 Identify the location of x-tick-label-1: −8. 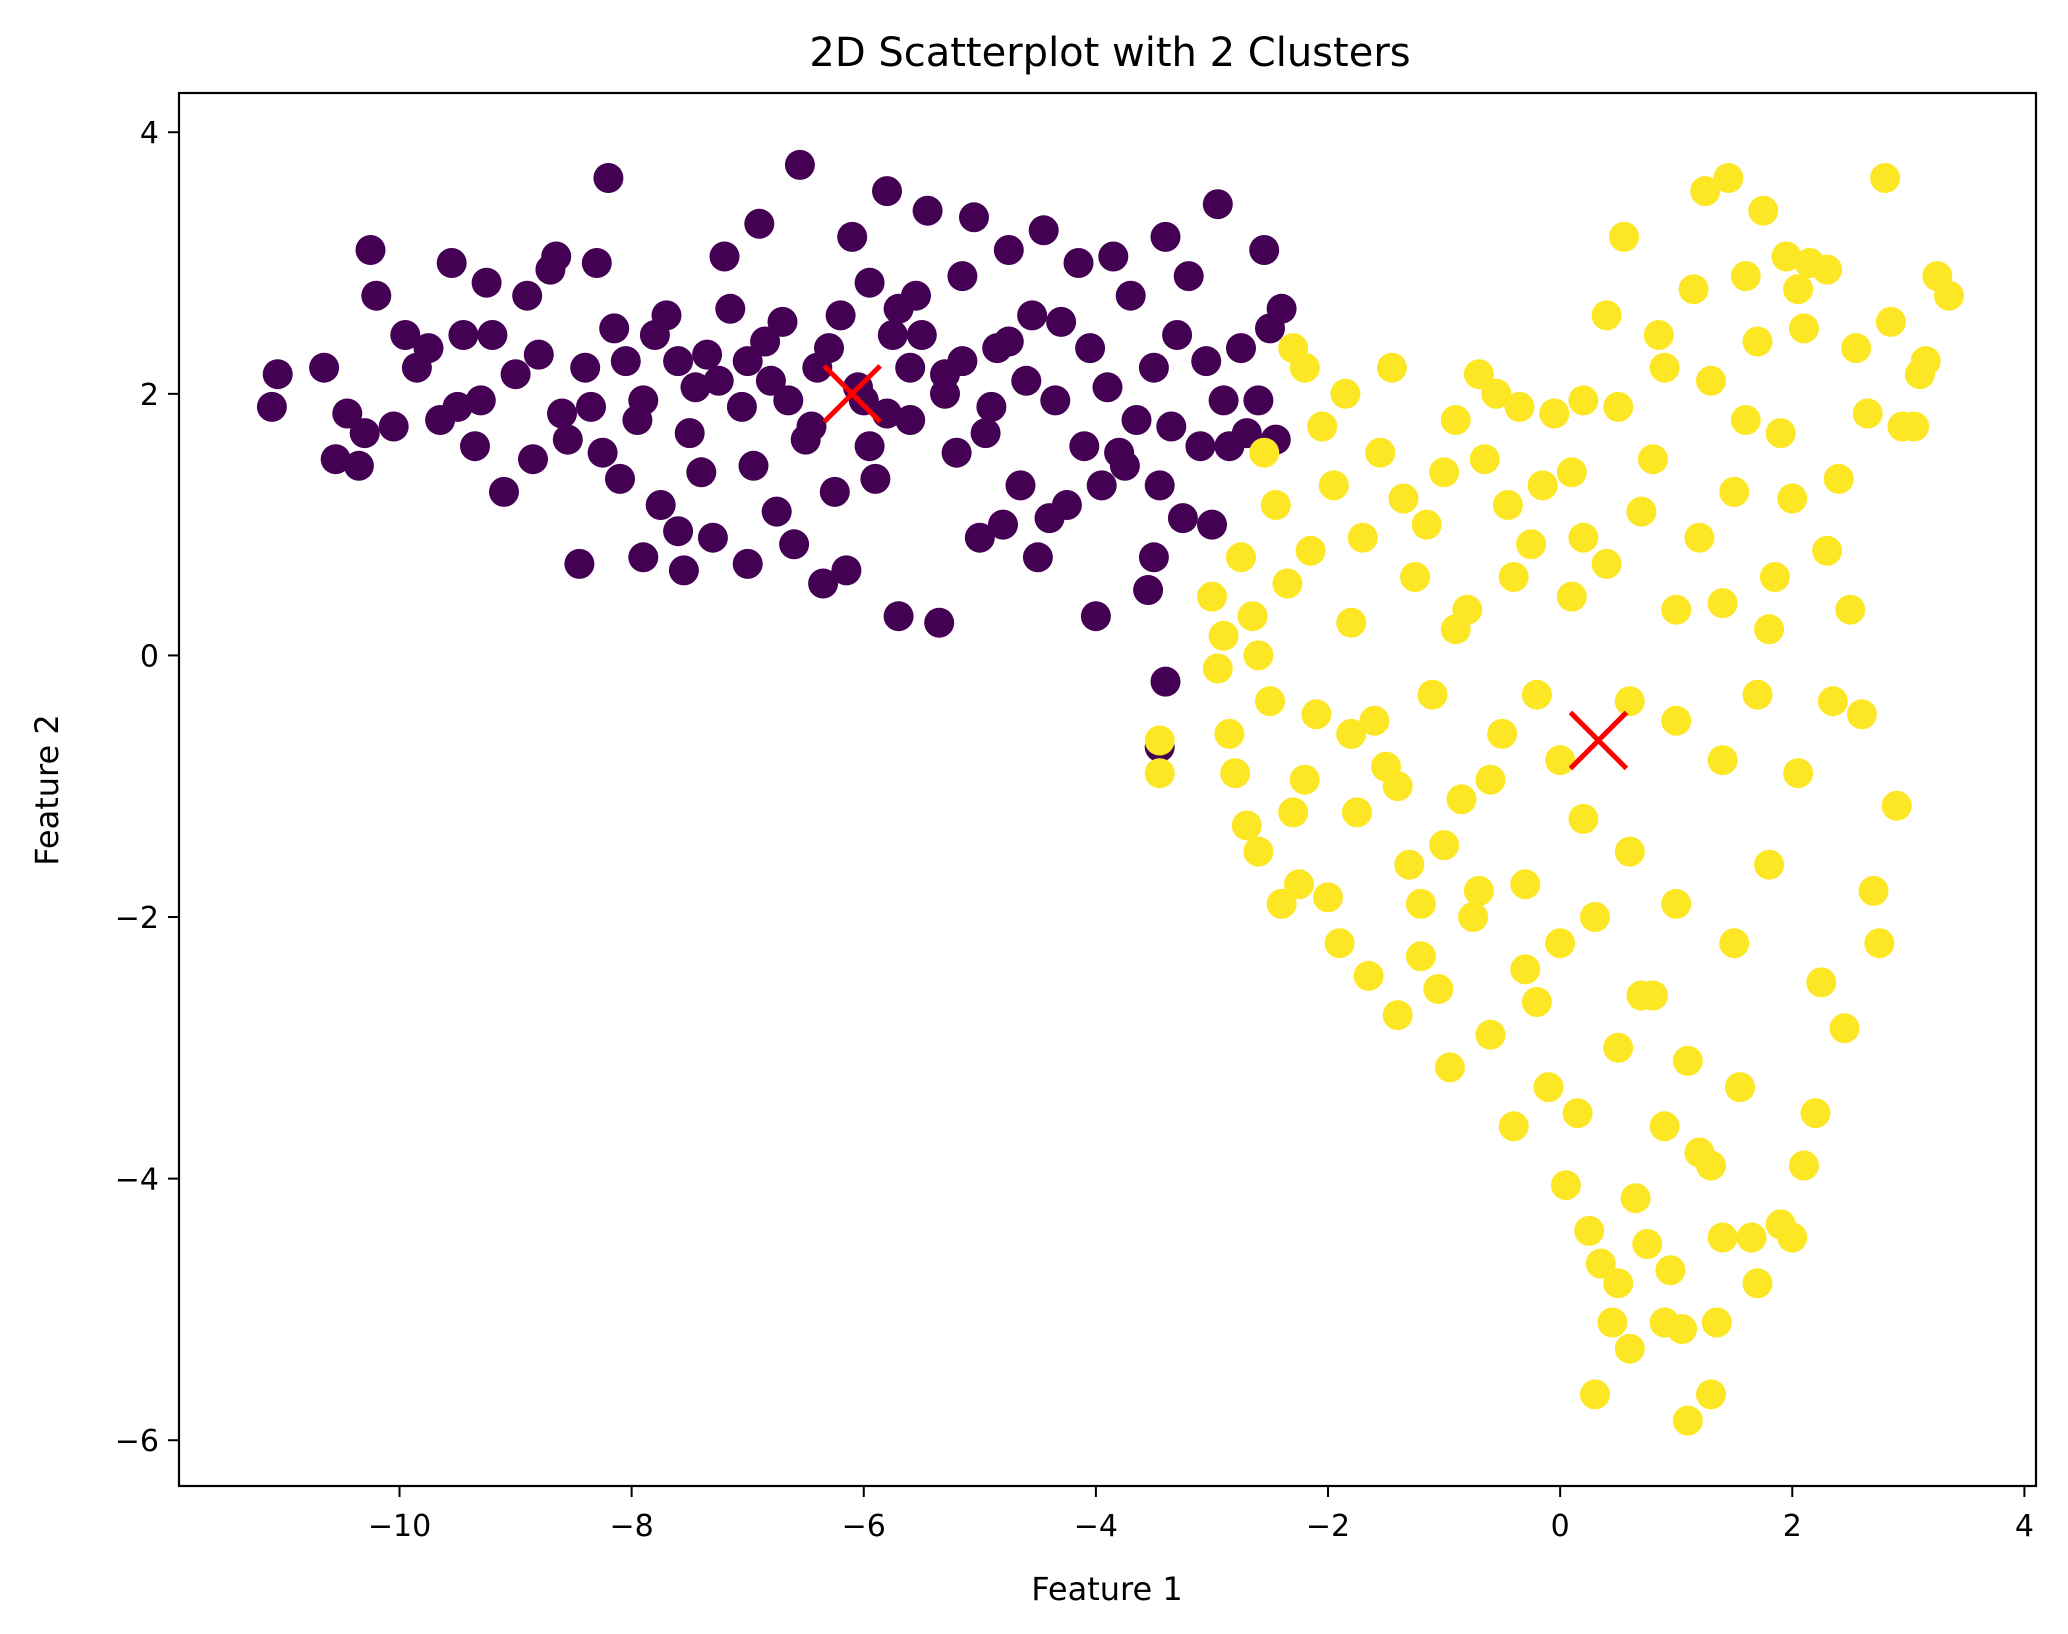
(632, 1526).